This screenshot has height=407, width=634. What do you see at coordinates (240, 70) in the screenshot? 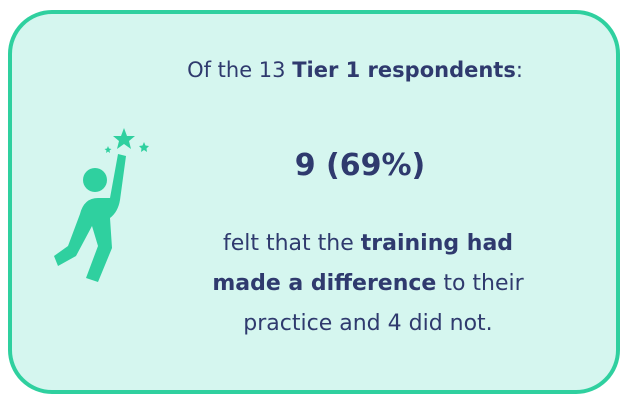
I see `heading-text: Of the 13` at bounding box center [240, 70].